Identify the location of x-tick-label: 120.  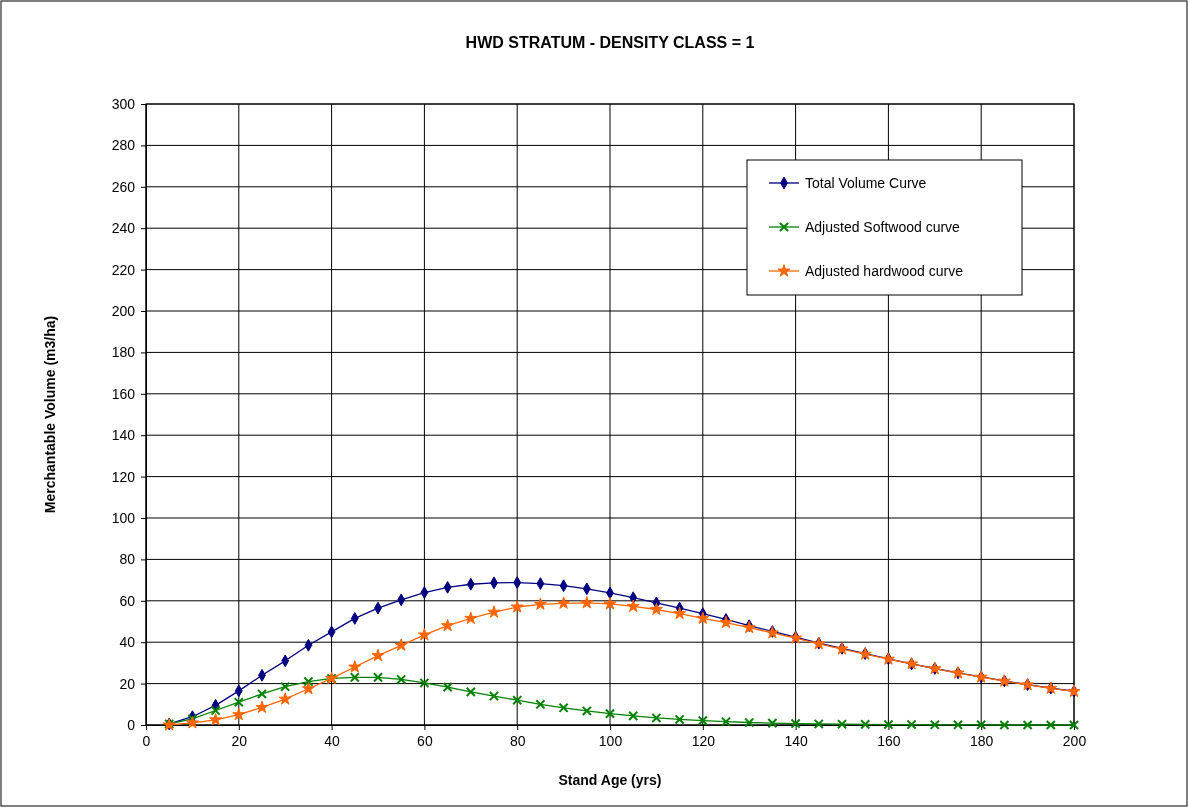
(703, 740).